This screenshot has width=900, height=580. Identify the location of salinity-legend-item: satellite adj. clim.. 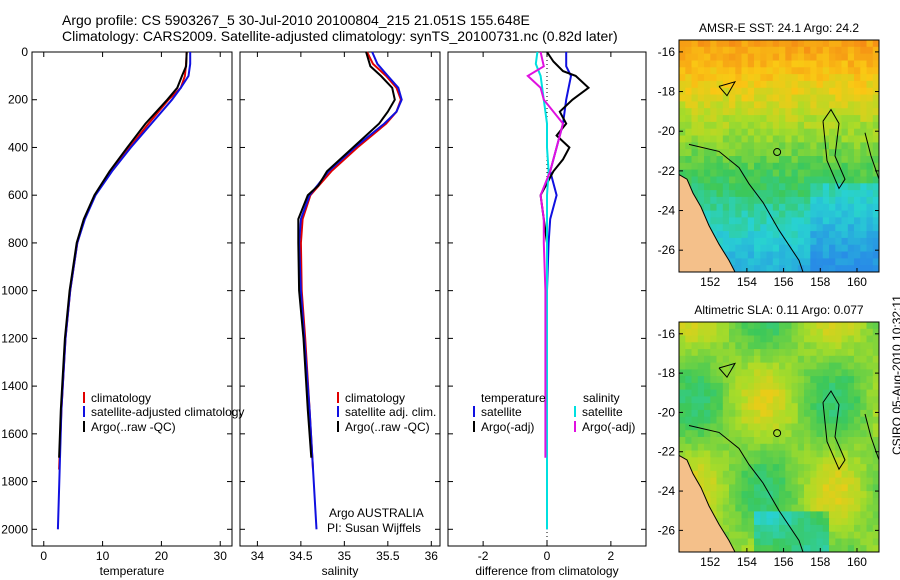
(390, 412).